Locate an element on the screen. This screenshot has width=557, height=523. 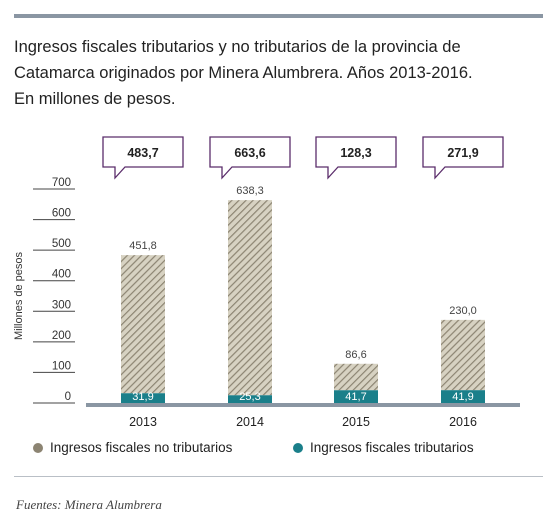
legend-marker-tributarios is located at coordinates (298, 448).